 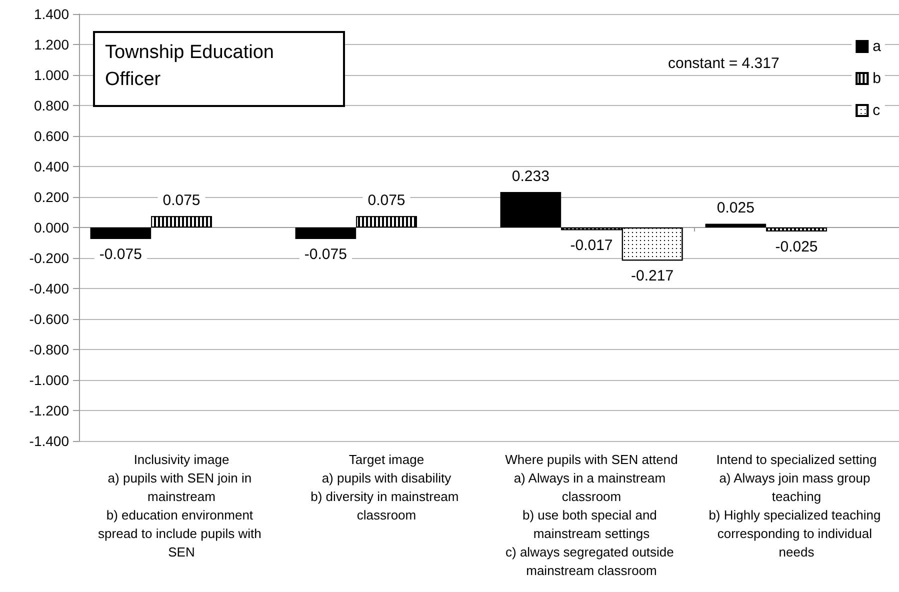 I want to click on y-tick-label: 1.400, so click(x=52, y=14).